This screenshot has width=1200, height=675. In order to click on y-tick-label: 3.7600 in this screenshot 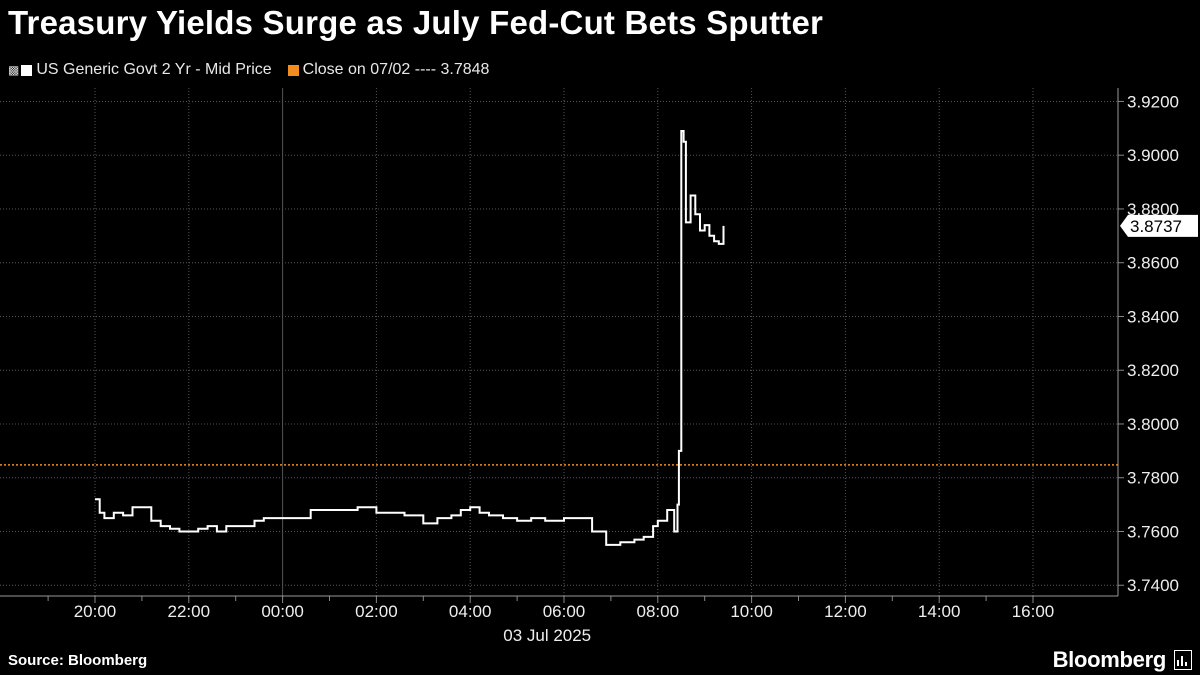, I will do `click(1153, 531)`.